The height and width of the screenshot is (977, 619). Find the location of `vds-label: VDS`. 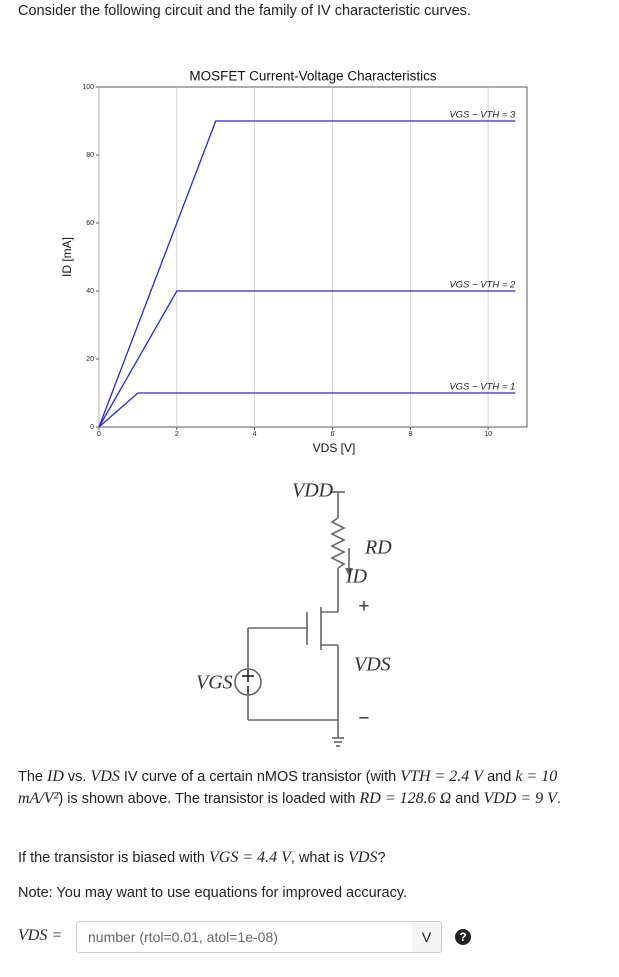

vds-label: VDS is located at coordinates (372, 665).